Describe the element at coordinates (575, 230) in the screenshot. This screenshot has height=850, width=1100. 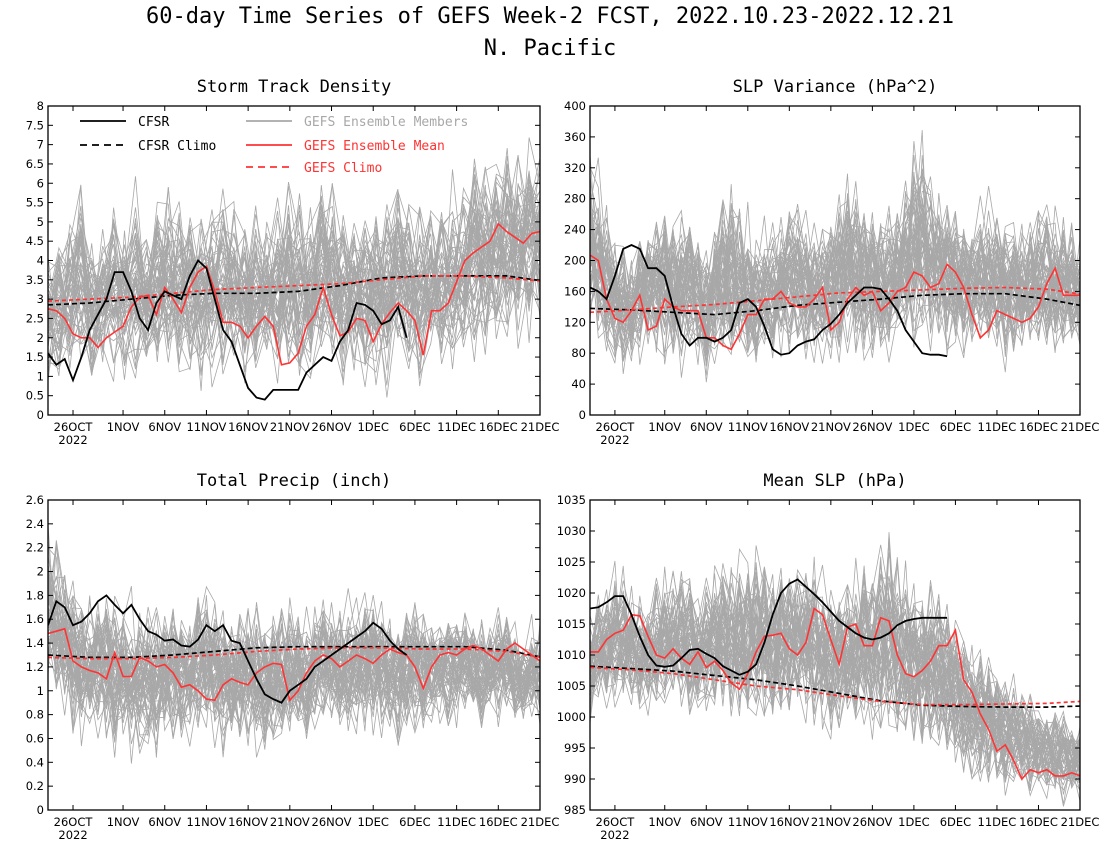
I see `y-tick-label: 240` at that location.